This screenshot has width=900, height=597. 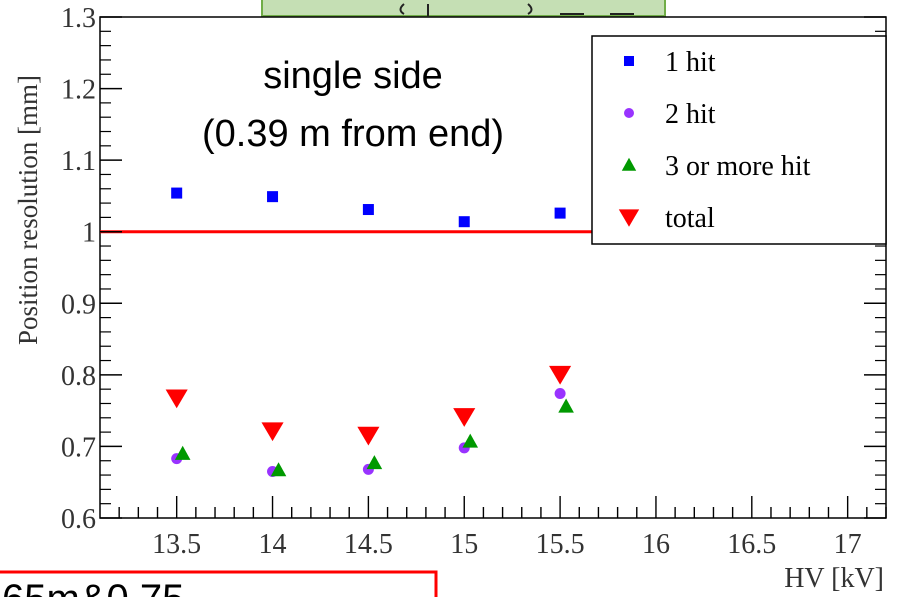 What do you see at coordinates (690, 114) in the screenshot?
I see `legend-label-2-hit: 2 hit` at bounding box center [690, 114].